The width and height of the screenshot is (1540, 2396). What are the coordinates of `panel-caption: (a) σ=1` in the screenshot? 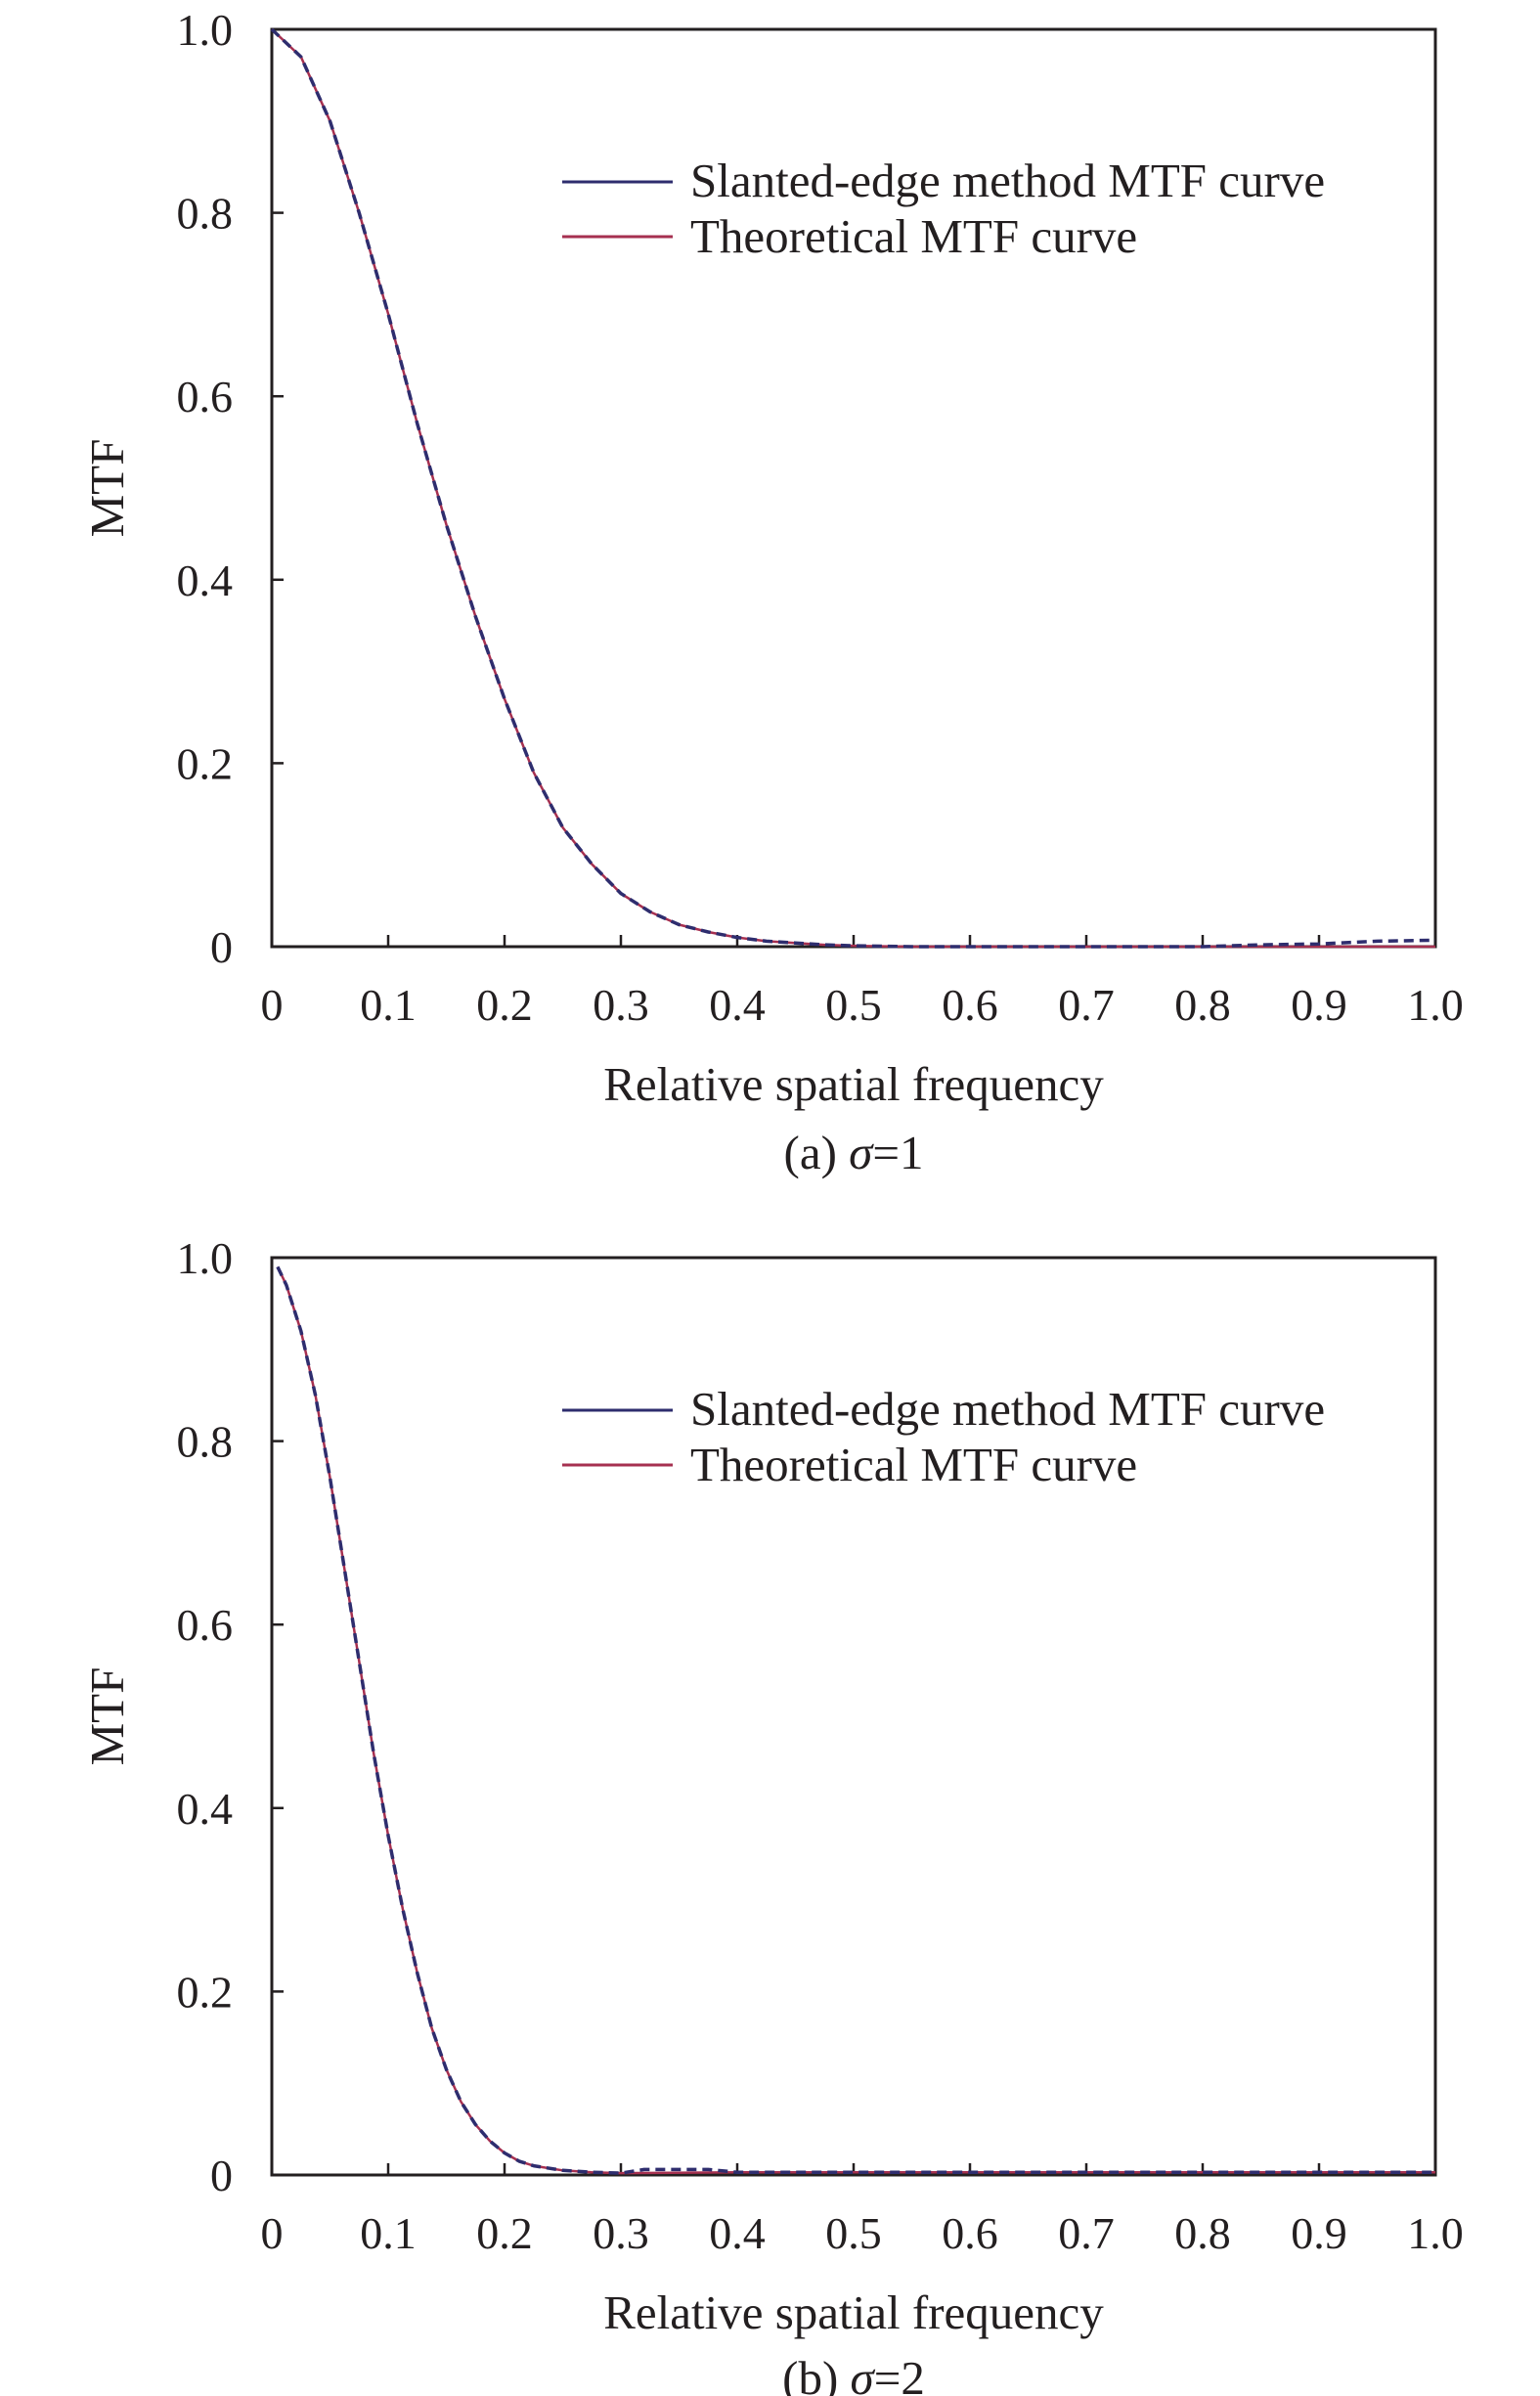 It's located at (854, 1152).